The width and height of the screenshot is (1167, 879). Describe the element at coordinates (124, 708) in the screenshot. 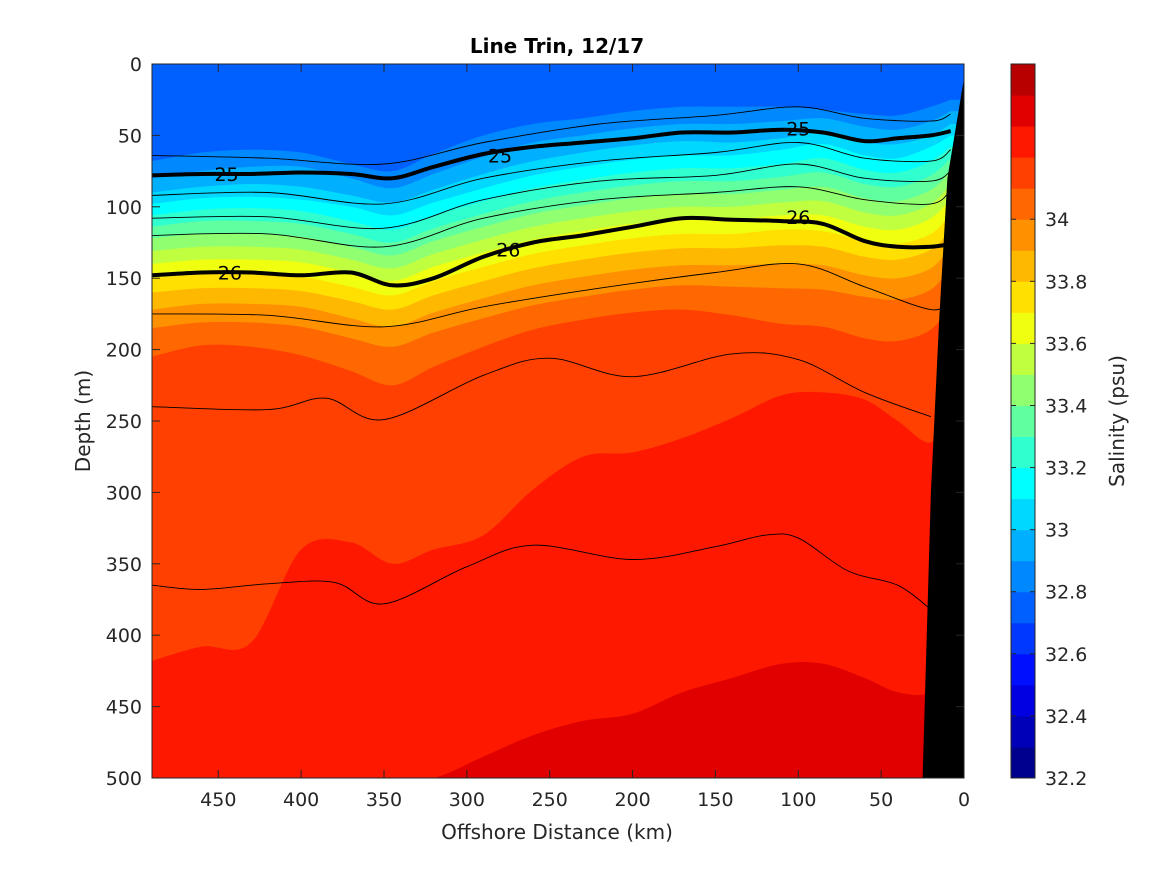

I see `y-tick-label: 450` at that location.